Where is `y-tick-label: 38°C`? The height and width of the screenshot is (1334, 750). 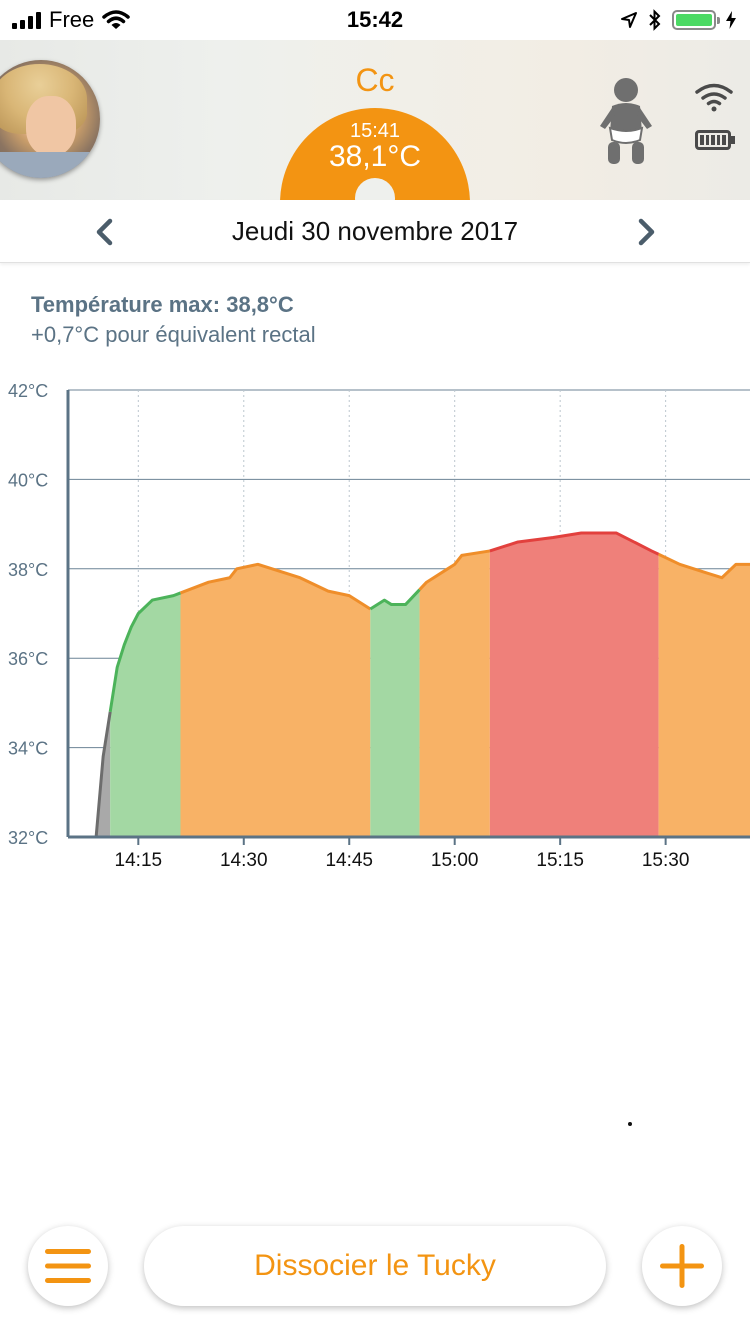 y-tick-label: 38°C is located at coordinates (28, 570).